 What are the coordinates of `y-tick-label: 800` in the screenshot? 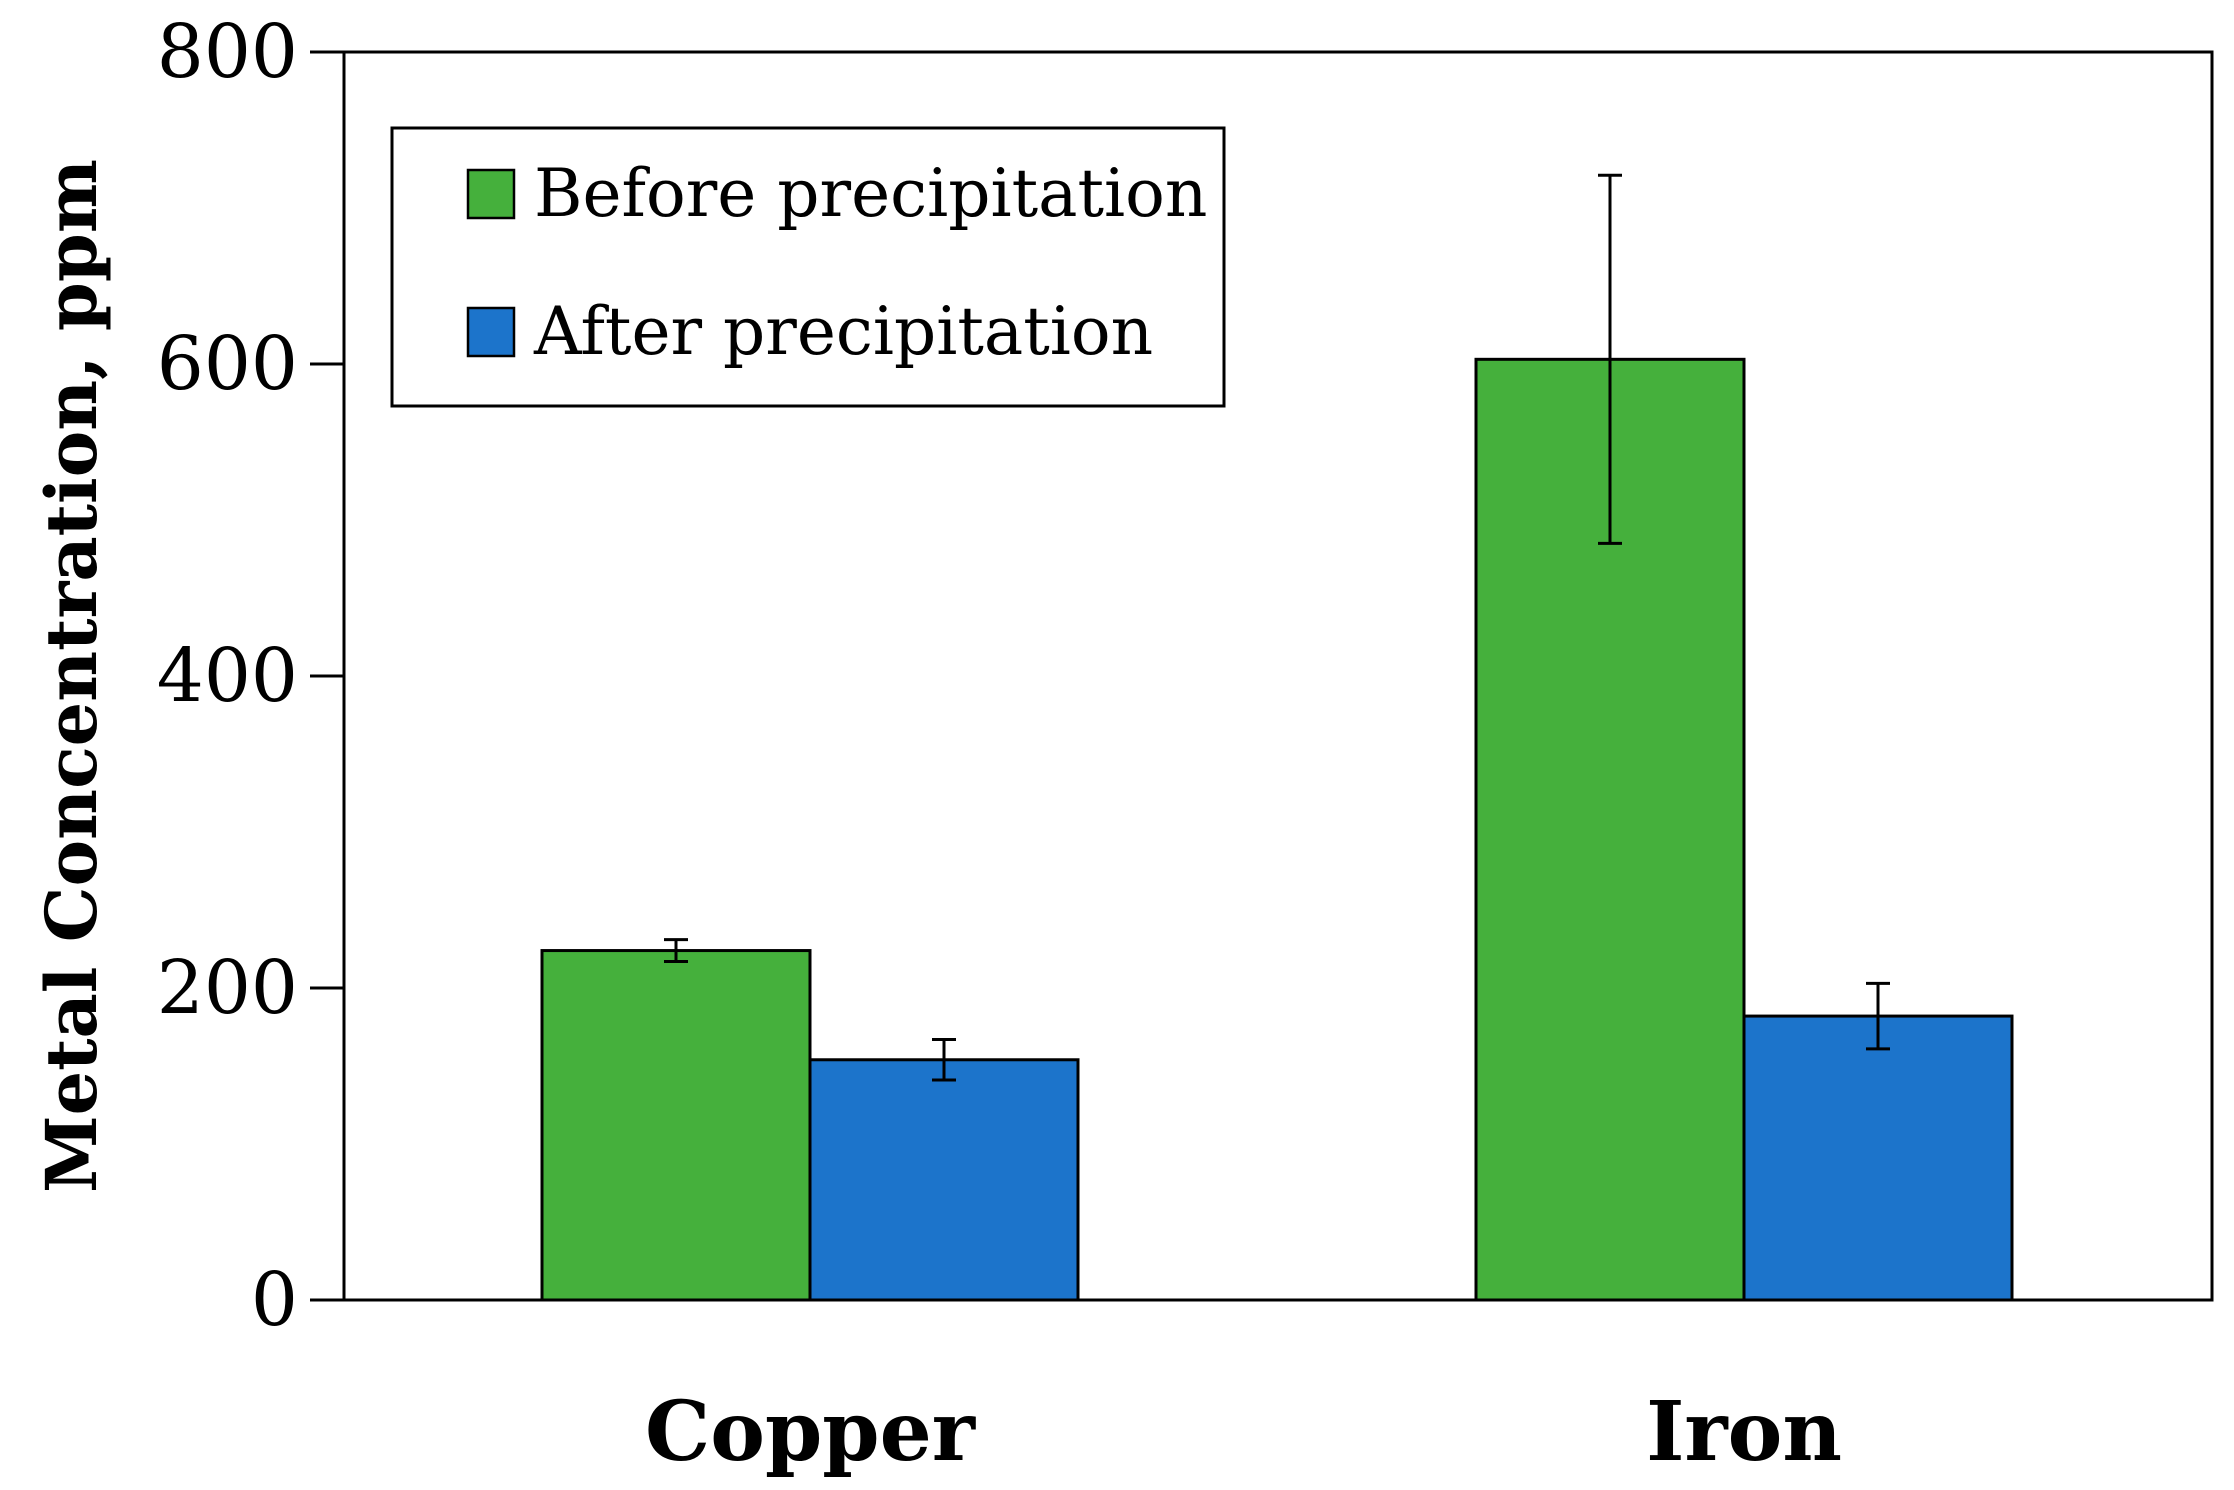 It's located at (227, 52).